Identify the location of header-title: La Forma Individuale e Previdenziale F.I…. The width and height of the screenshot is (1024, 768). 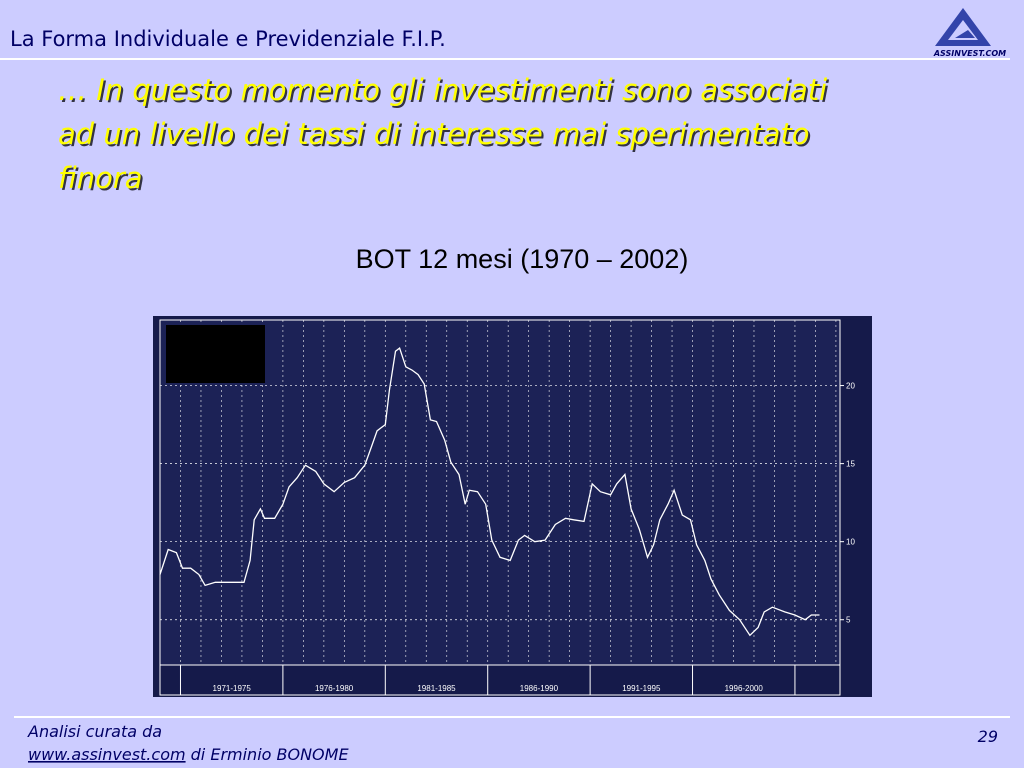
(228, 39).